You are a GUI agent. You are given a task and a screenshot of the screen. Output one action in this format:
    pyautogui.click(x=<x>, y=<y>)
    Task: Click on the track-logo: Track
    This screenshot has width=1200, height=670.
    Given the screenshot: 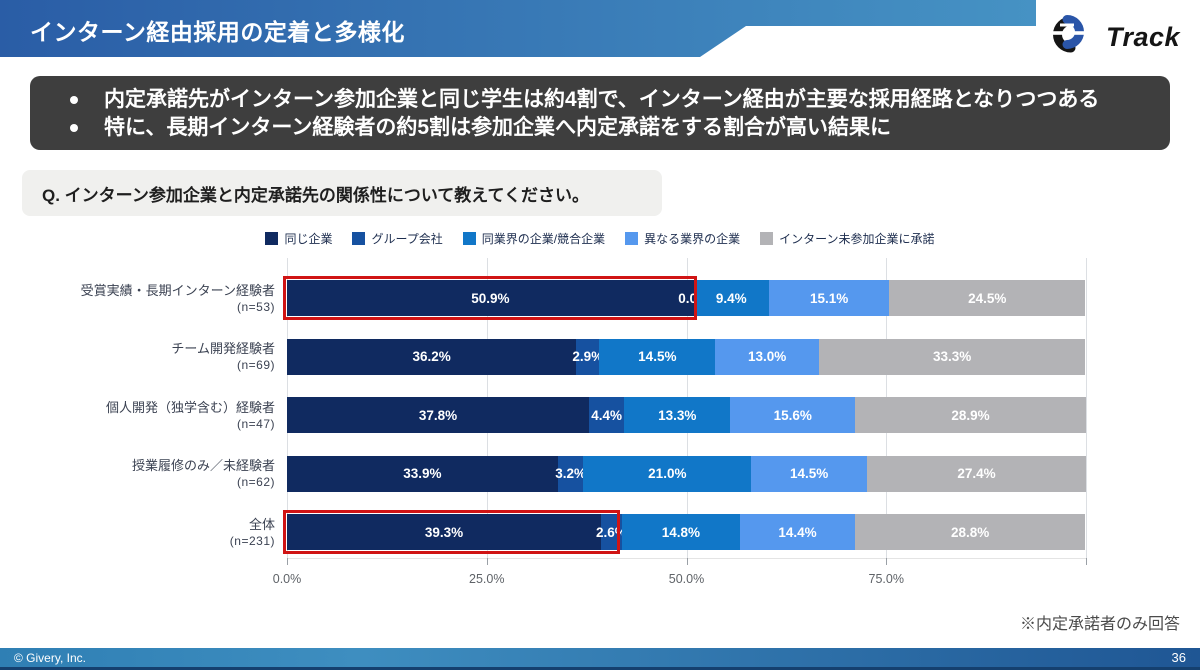 What is the action you would take?
    pyautogui.click(x=1110, y=37)
    